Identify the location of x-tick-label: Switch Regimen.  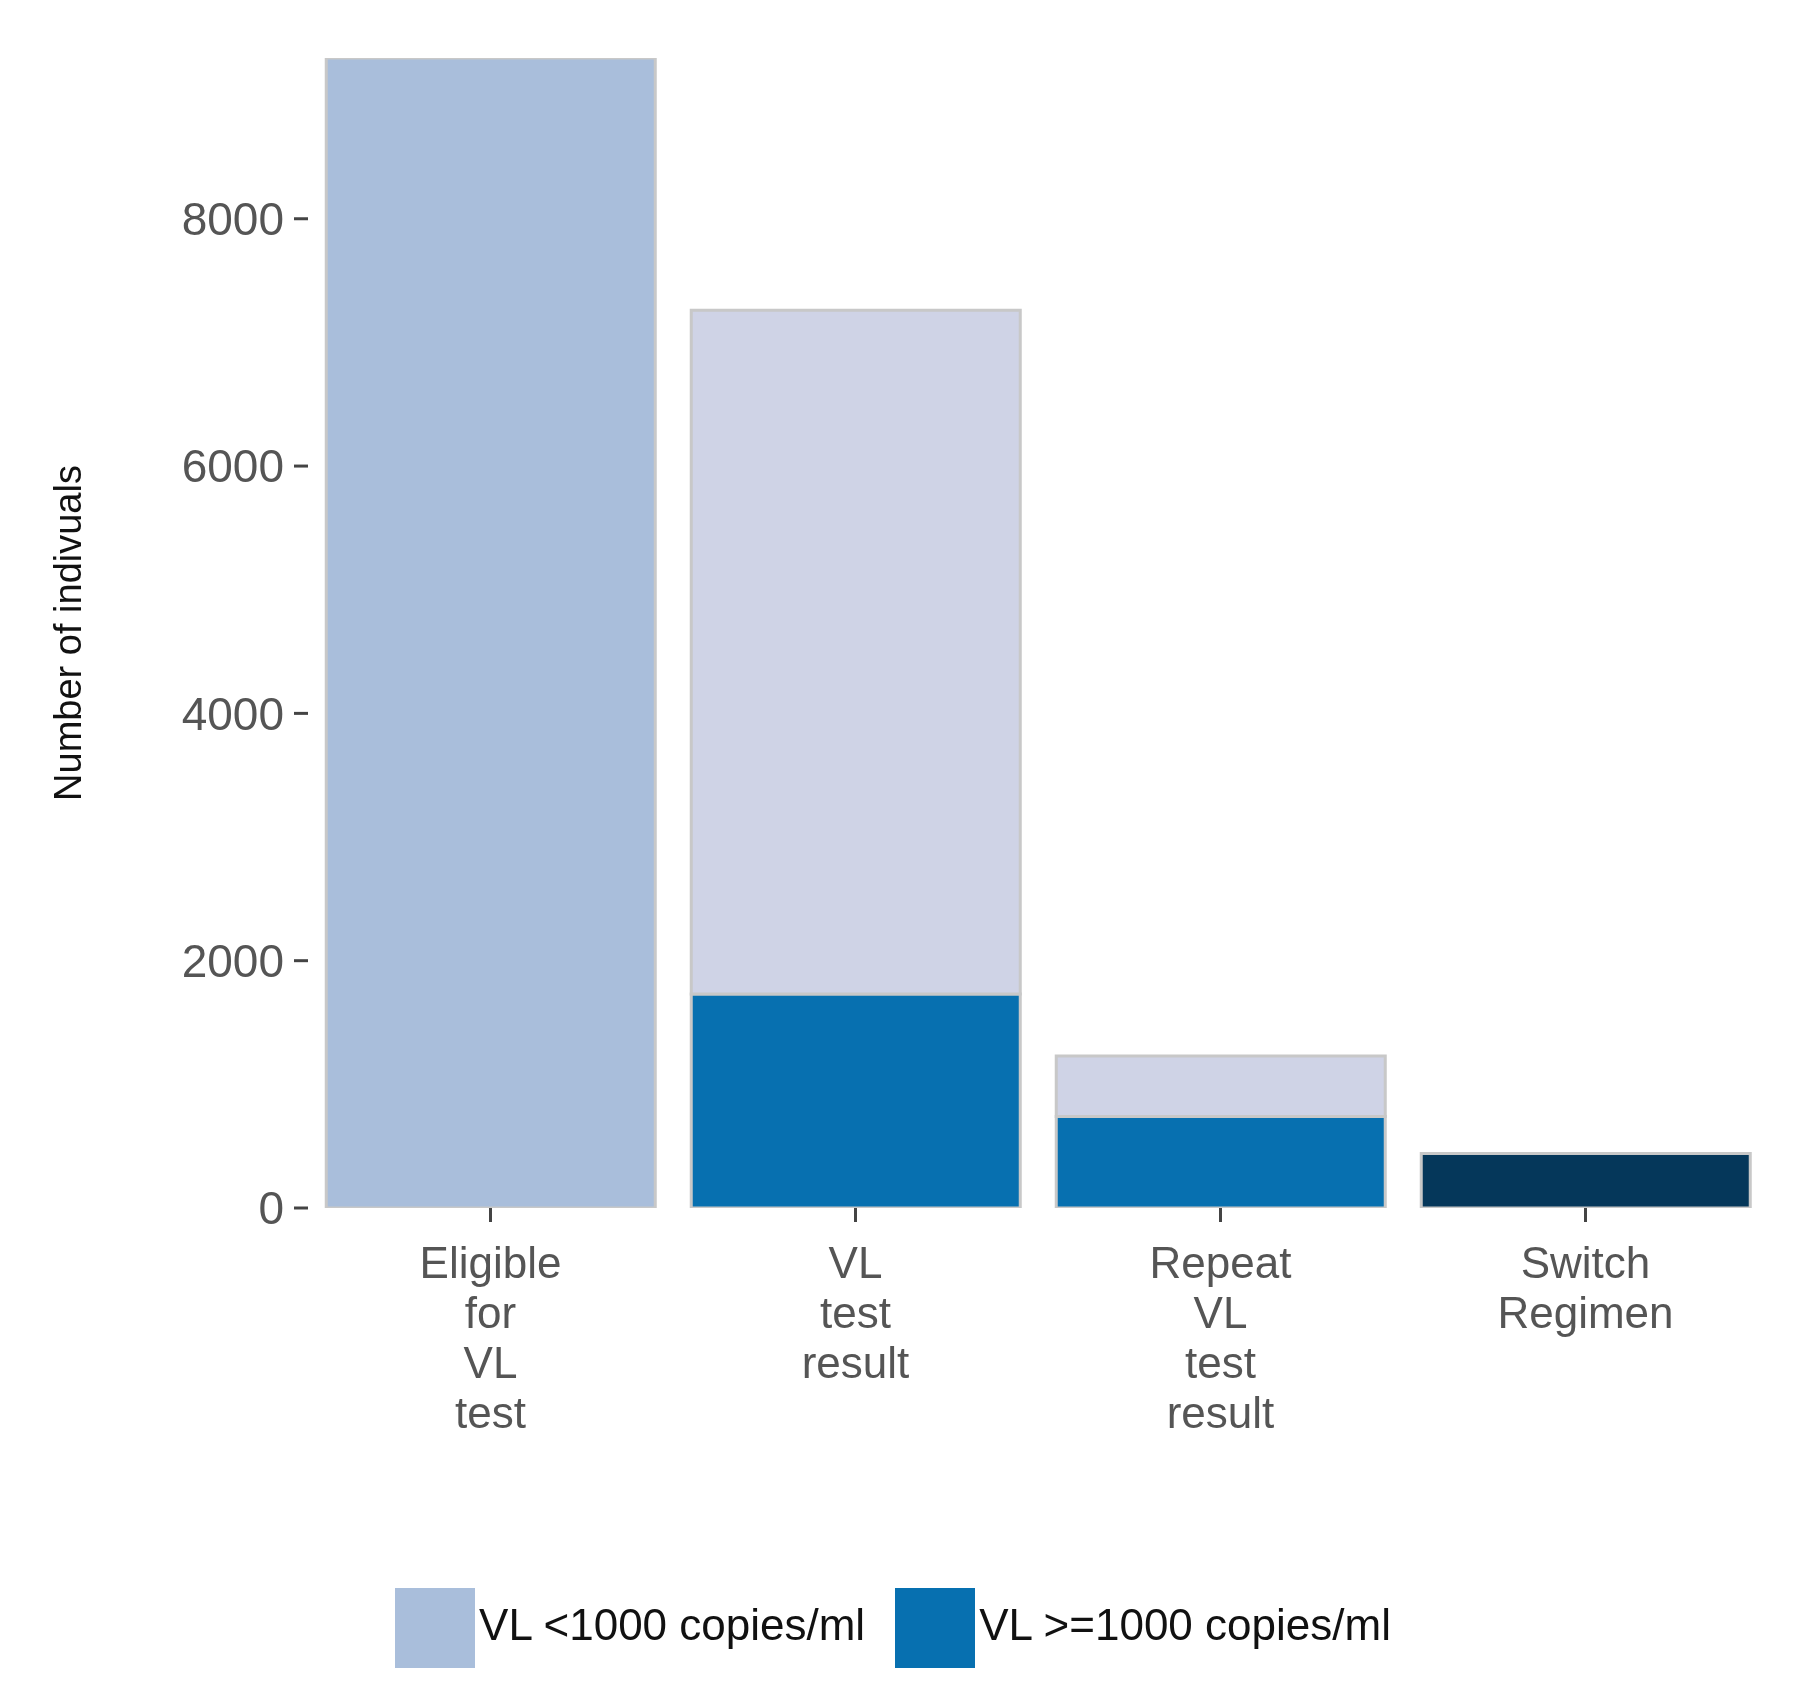
(1585, 1287).